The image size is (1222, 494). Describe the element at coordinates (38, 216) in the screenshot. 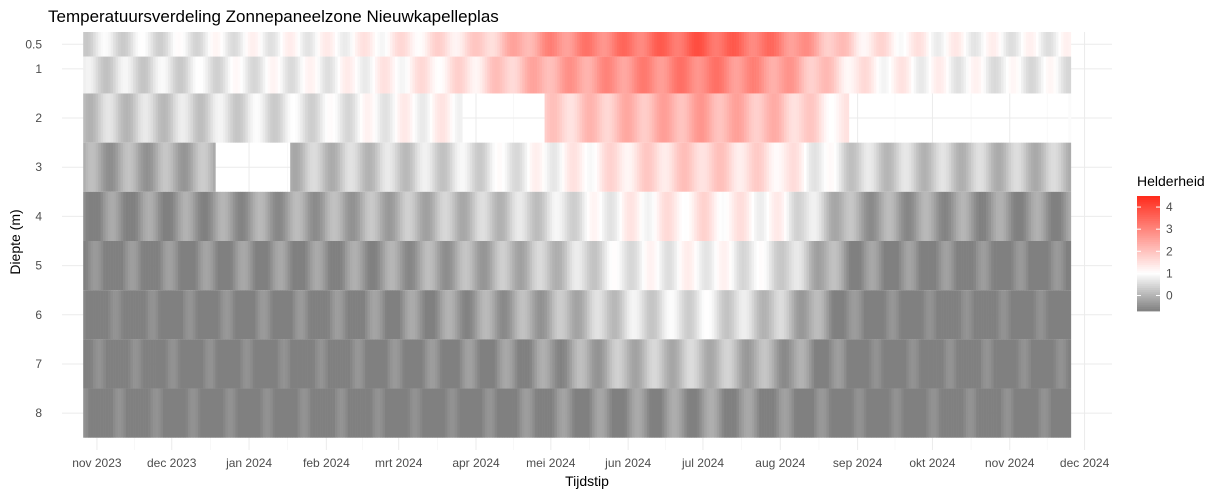

I see `y-tick-label: 4` at that location.